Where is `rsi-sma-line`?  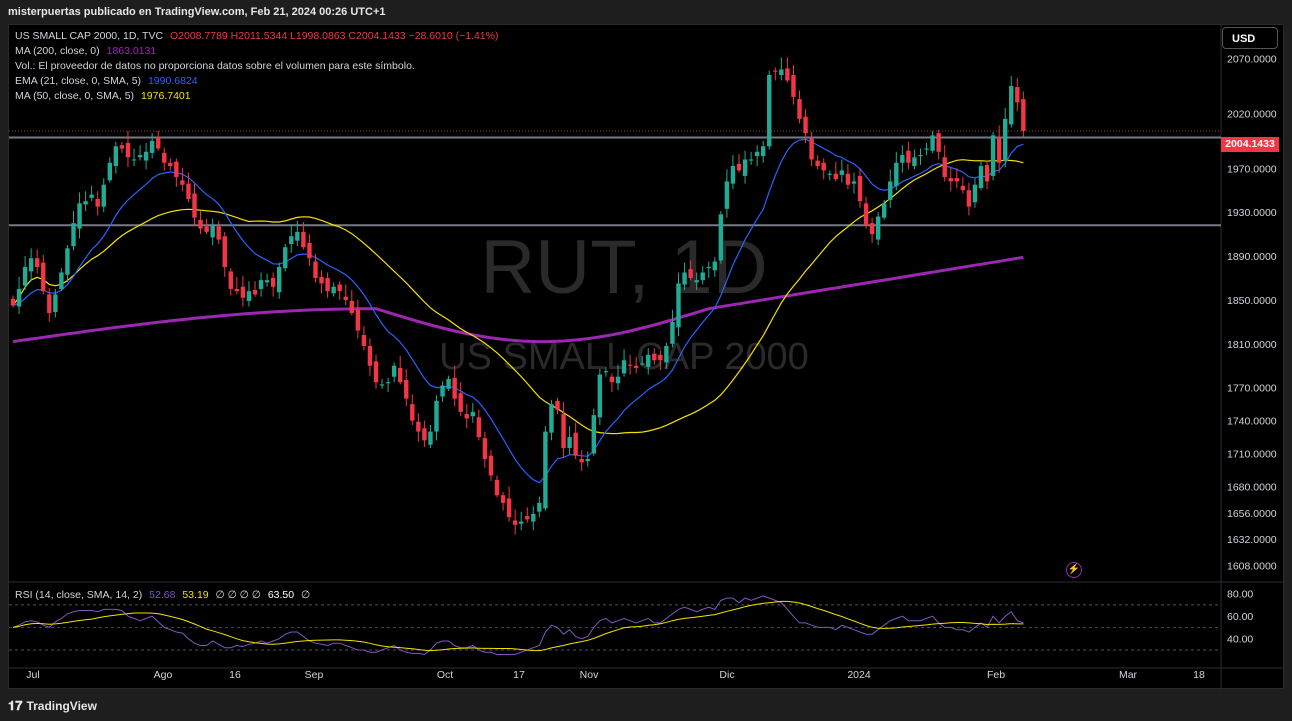 rsi-sma-line is located at coordinates (518, 626).